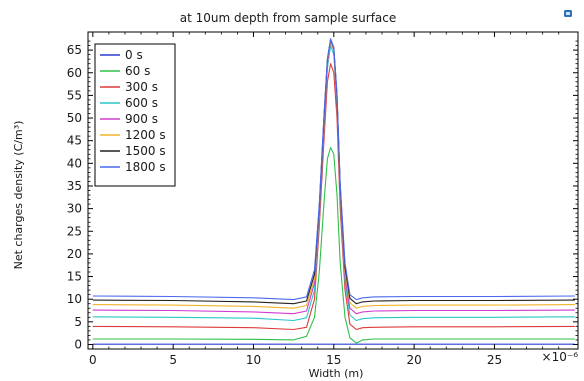 The image size is (584, 381). Describe the element at coordinates (74, 141) in the screenshot. I see `y-tick-label: 45` at that location.